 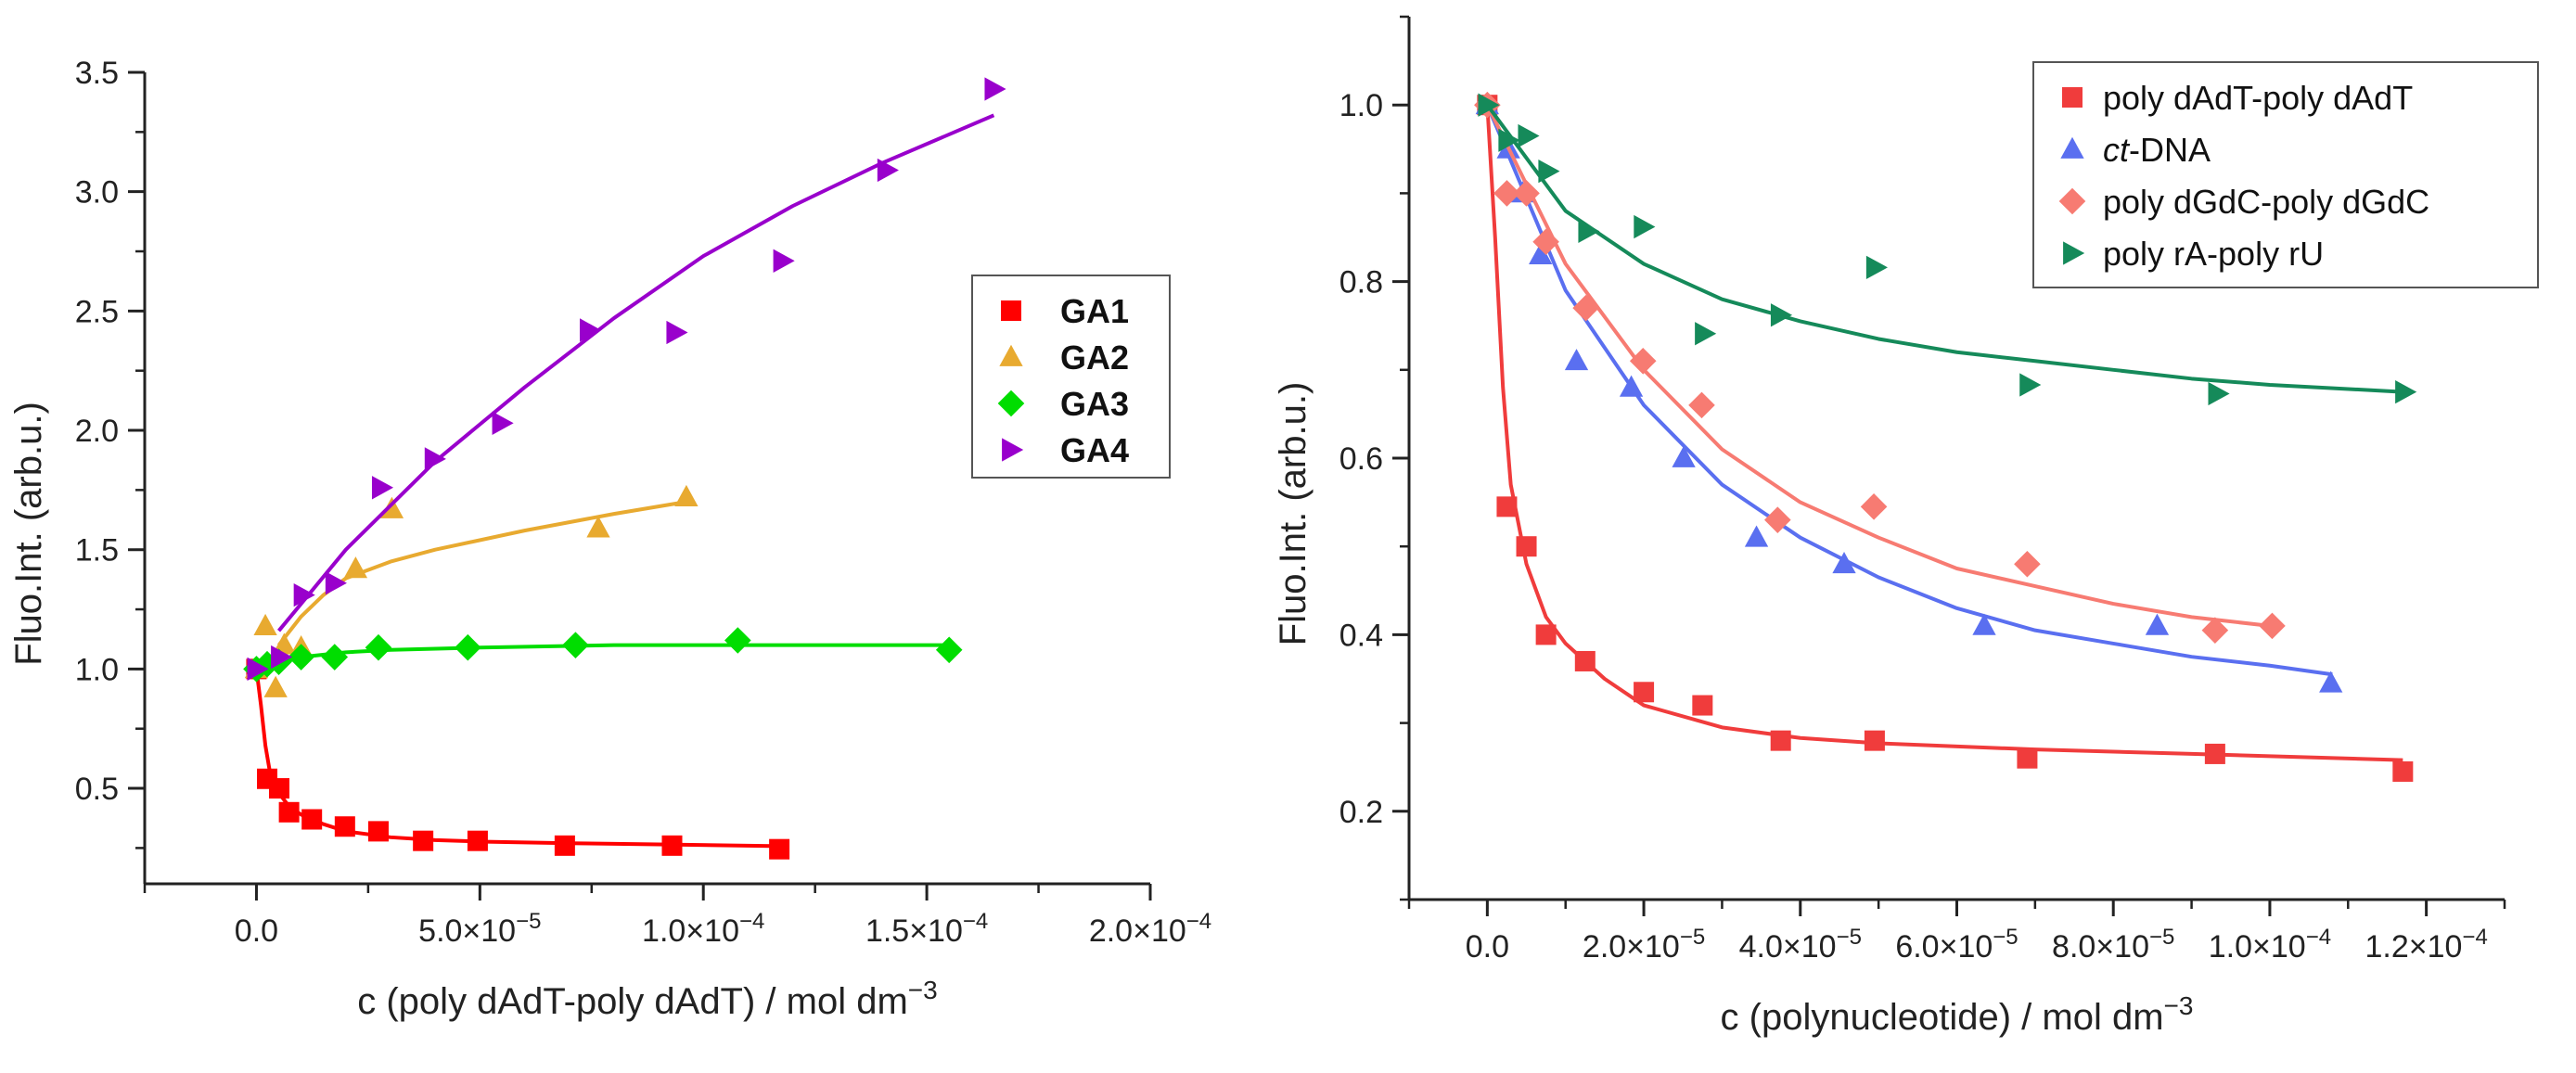 I want to click on x-tick-mantissa: 0.0, so click(x=1487, y=946).